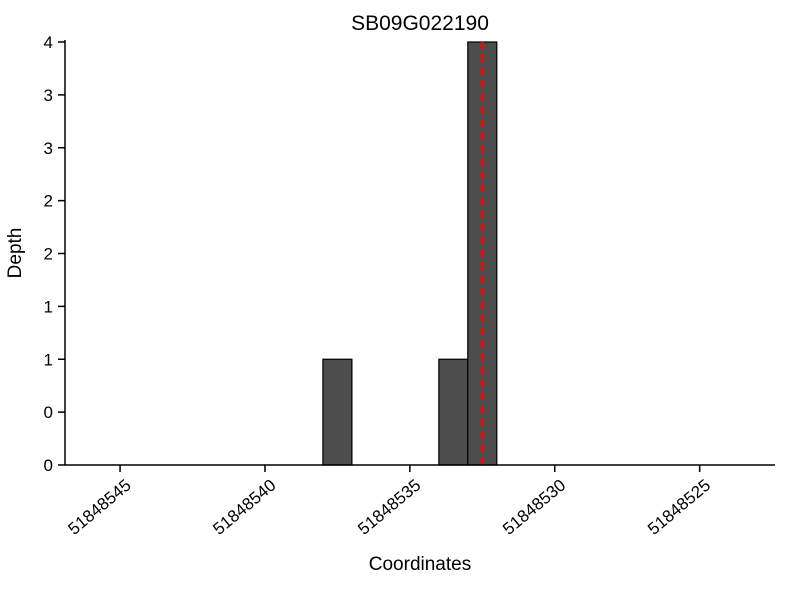 The width and height of the screenshot is (800, 600). I want to click on x-tick-label: 51848535, so click(389, 507).